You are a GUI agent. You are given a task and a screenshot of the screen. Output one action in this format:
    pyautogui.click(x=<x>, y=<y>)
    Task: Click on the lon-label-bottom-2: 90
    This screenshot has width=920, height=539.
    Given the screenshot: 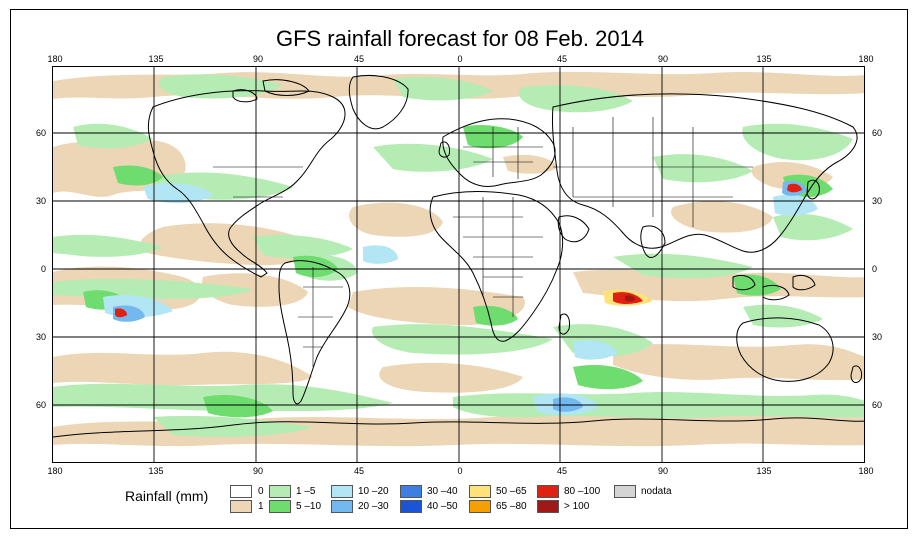 What is the action you would take?
    pyautogui.click(x=257, y=471)
    